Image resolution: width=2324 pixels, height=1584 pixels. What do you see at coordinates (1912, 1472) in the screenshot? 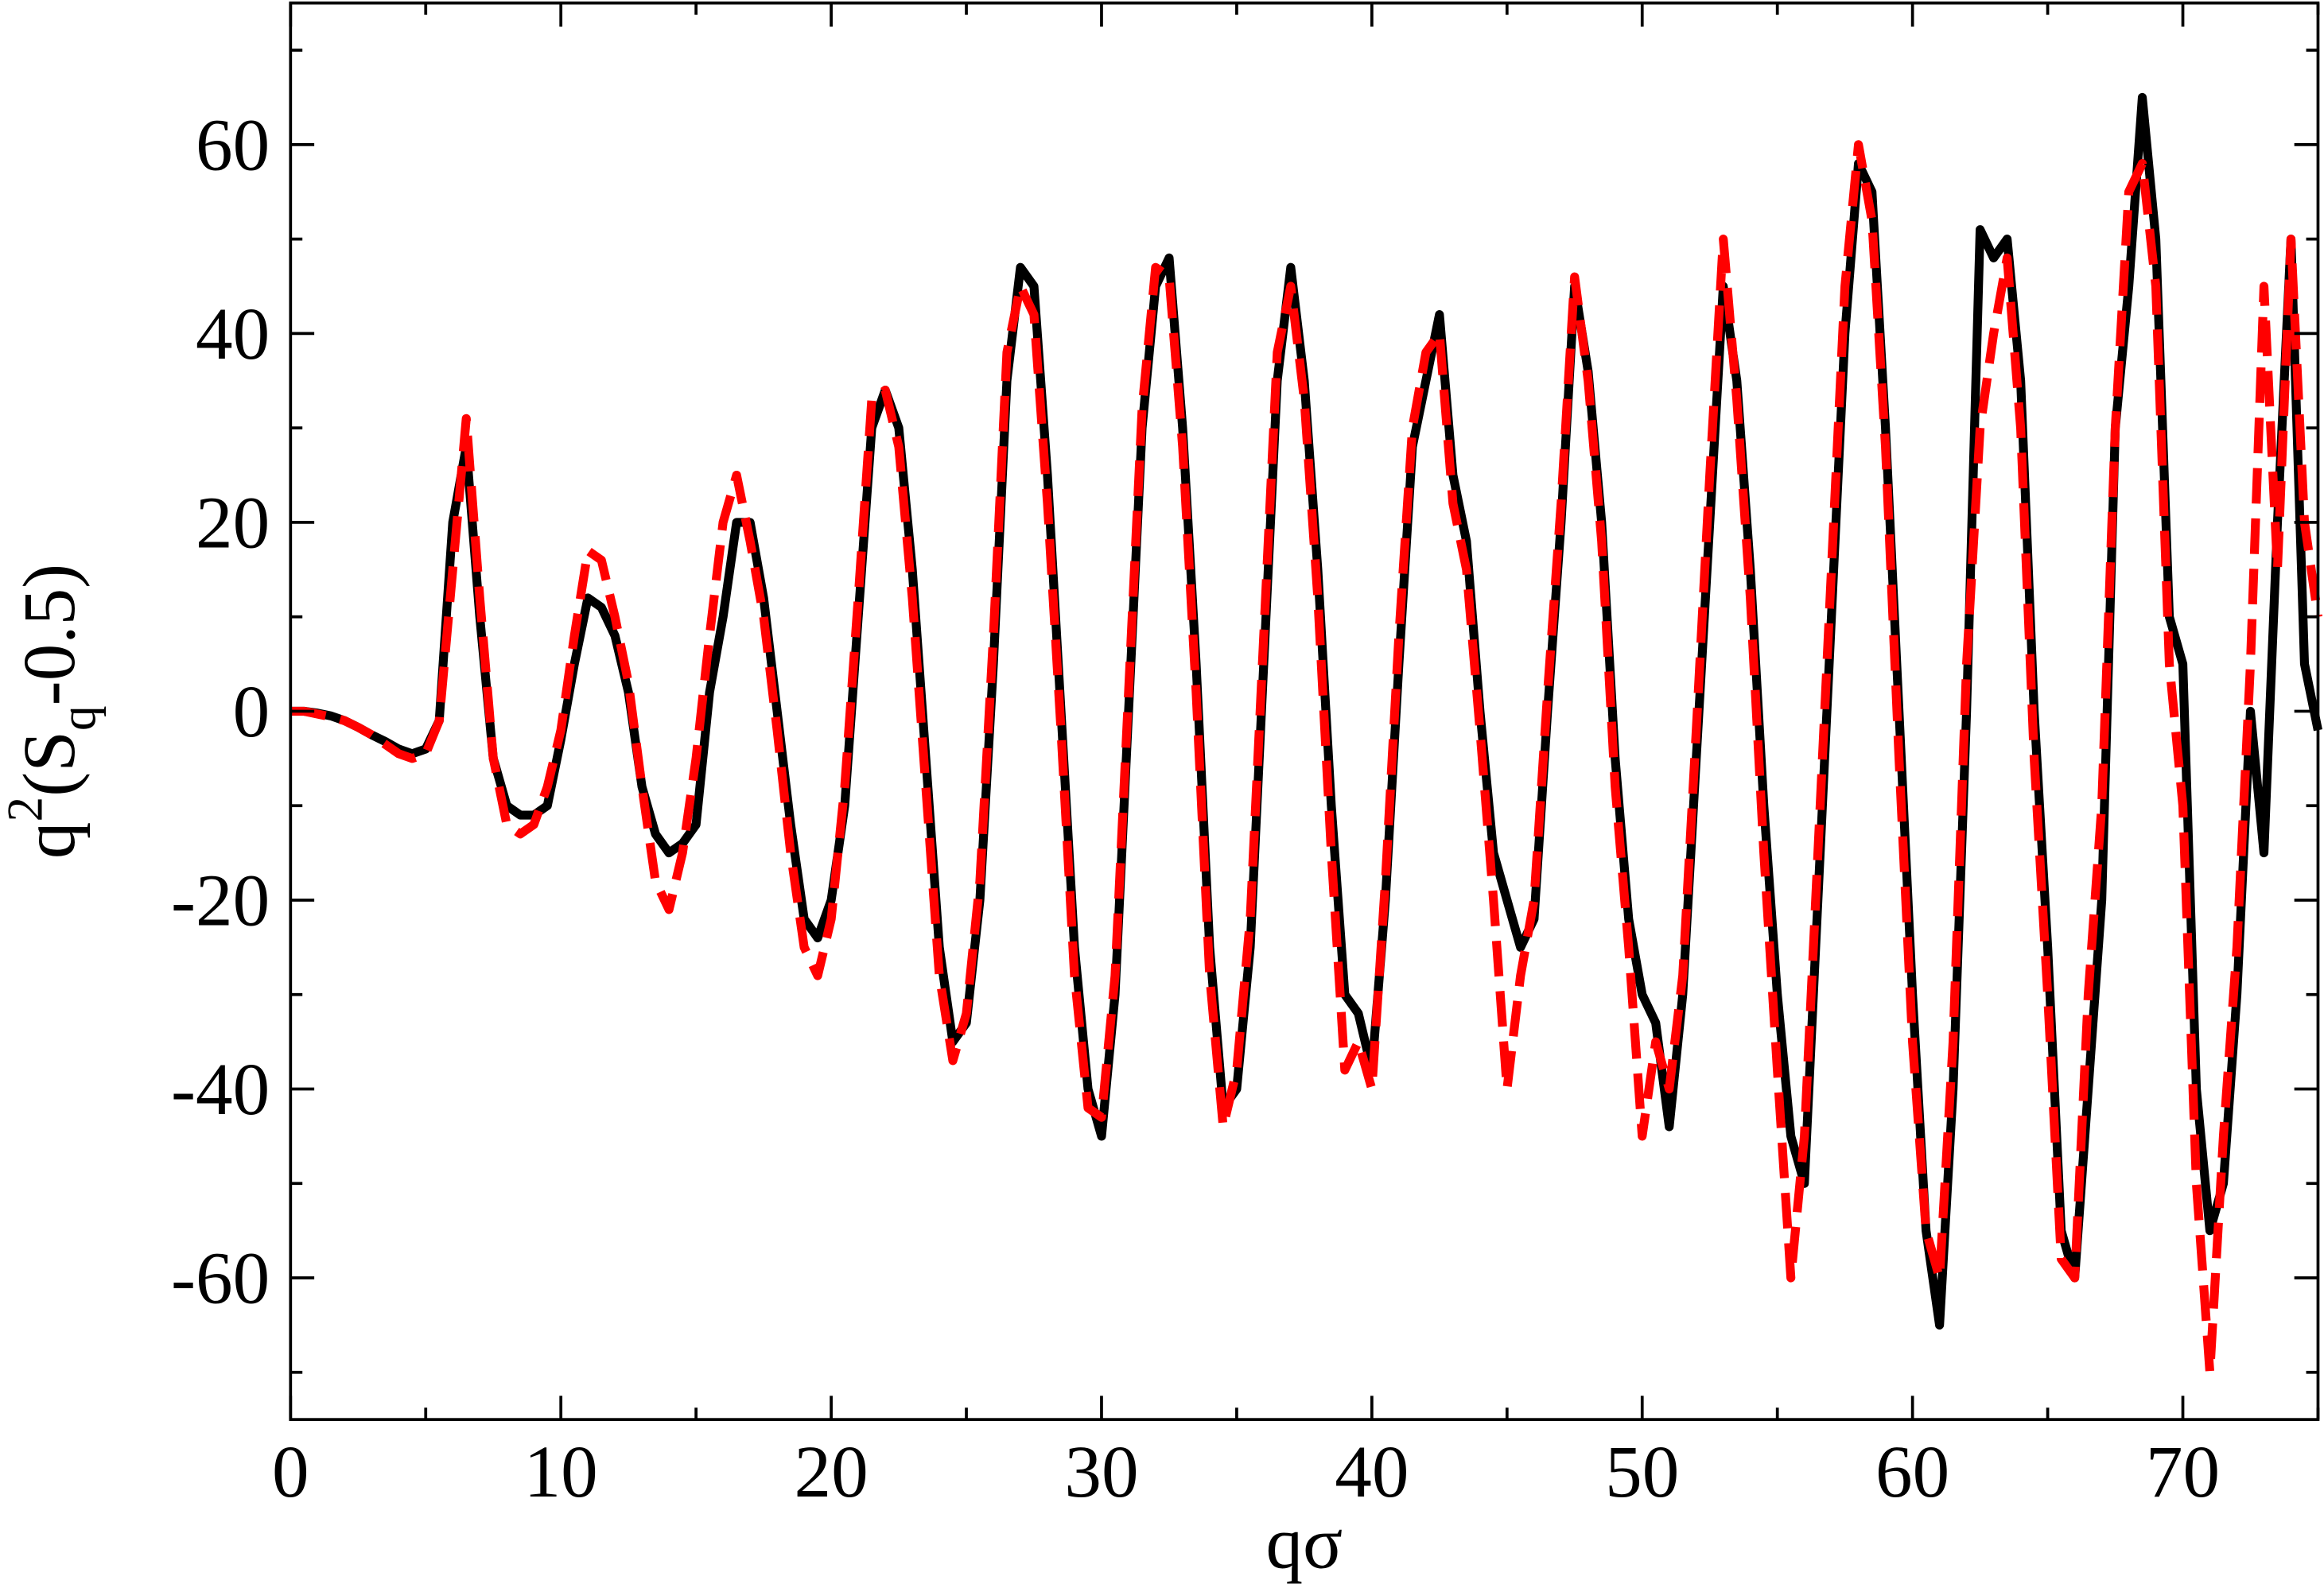
I see `x-tick-label: 60` at bounding box center [1912, 1472].